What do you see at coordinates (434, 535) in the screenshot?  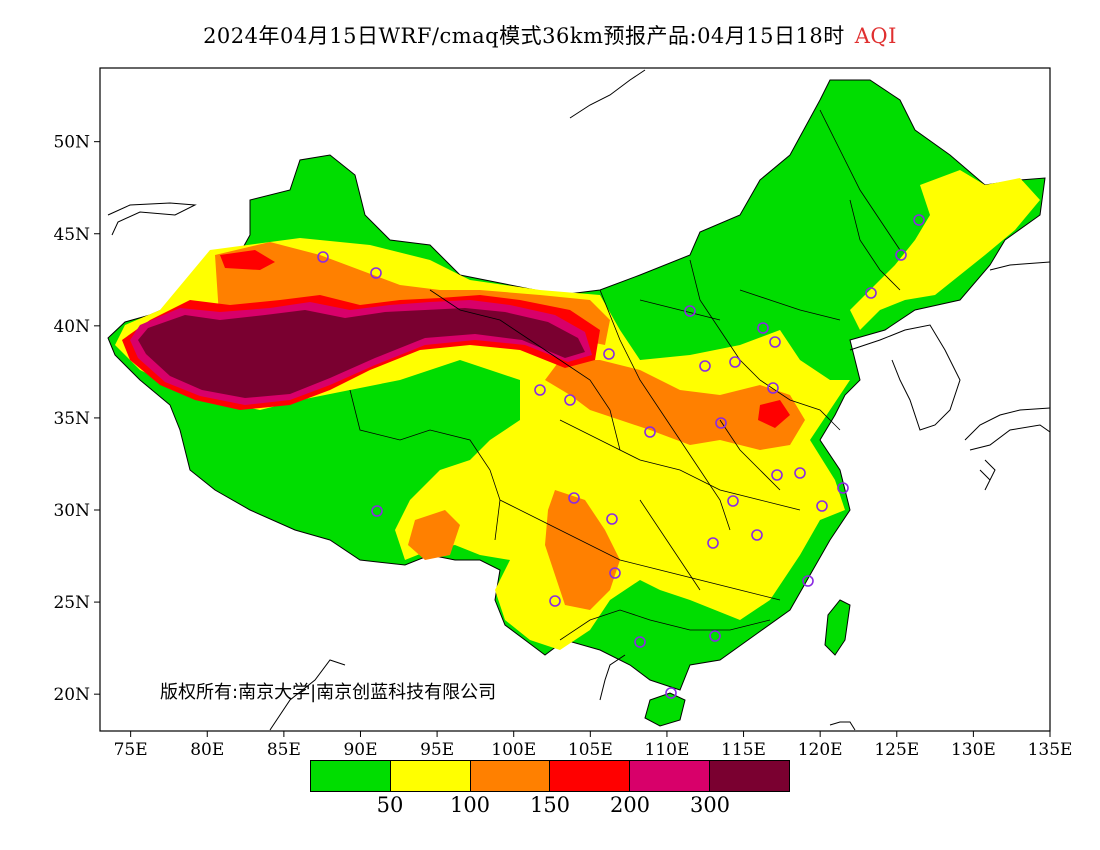 I see `aqi-usg-tibet-south` at bounding box center [434, 535].